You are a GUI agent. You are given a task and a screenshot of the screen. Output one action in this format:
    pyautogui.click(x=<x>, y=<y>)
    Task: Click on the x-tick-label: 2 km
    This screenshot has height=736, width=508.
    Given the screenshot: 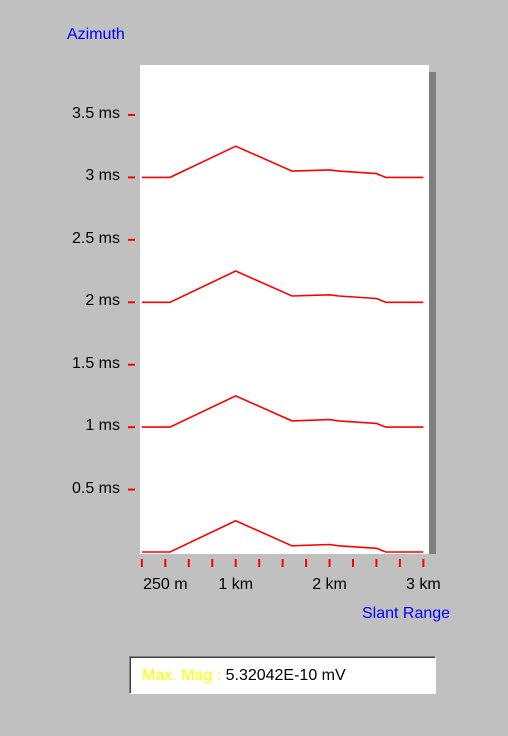 What is the action you would take?
    pyautogui.click(x=329, y=584)
    